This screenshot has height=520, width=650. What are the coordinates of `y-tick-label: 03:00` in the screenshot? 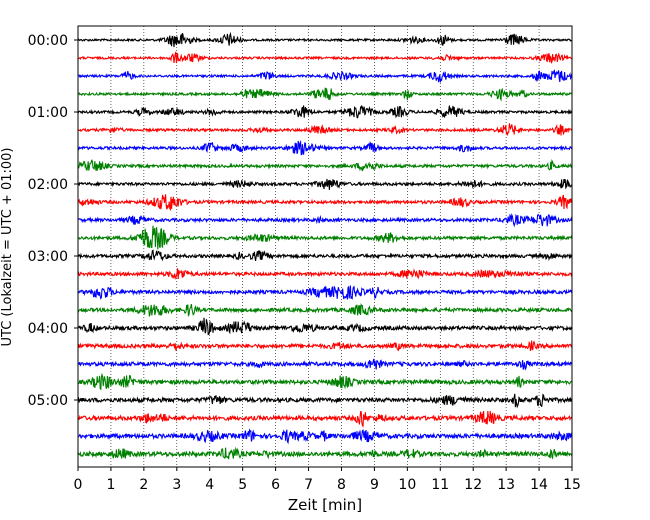 It's located at (48, 257).